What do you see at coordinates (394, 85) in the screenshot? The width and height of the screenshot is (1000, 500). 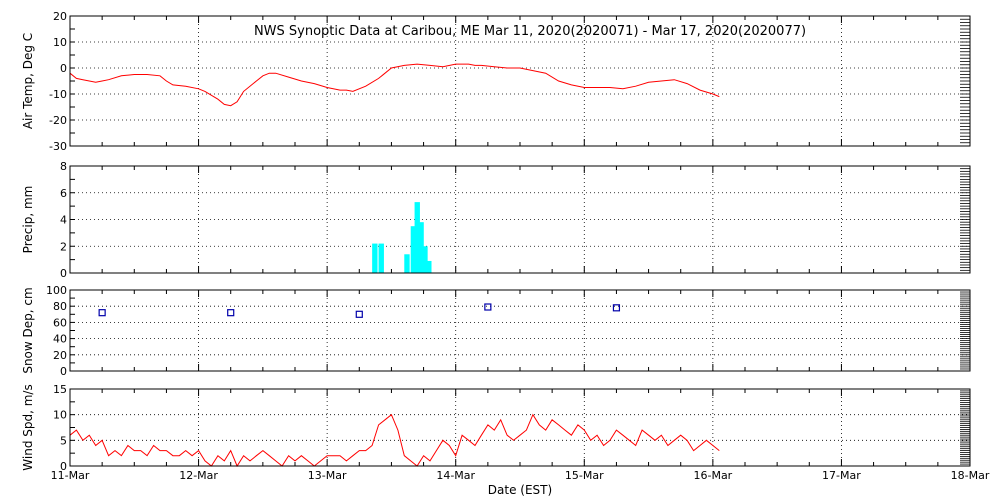 I see `air-temp-series-line` at bounding box center [394, 85].